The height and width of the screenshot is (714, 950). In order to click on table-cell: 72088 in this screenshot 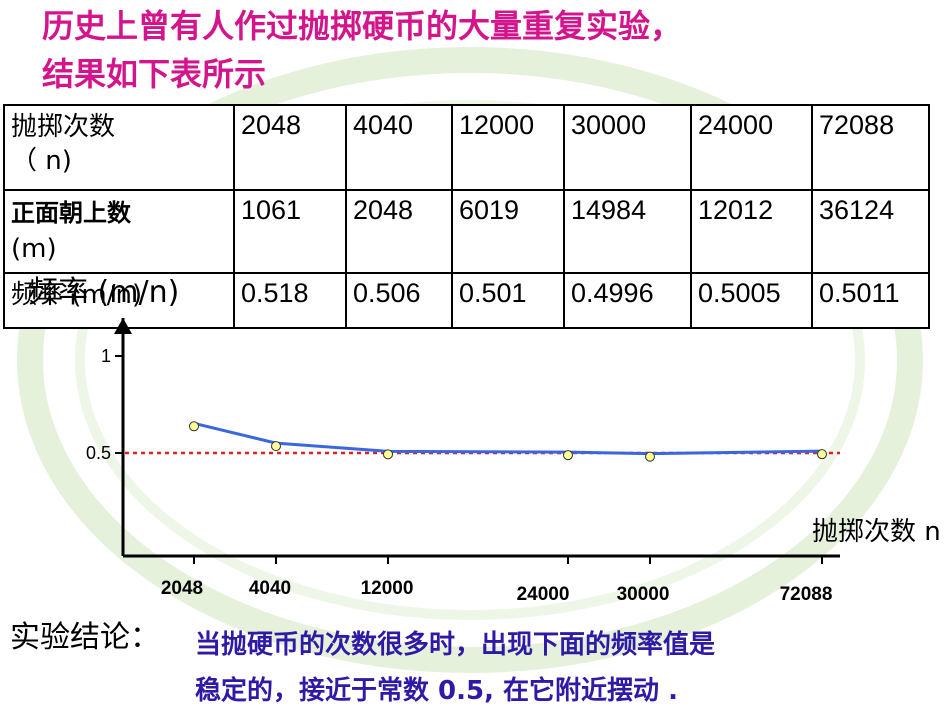, I will do `click(870, 147)`.